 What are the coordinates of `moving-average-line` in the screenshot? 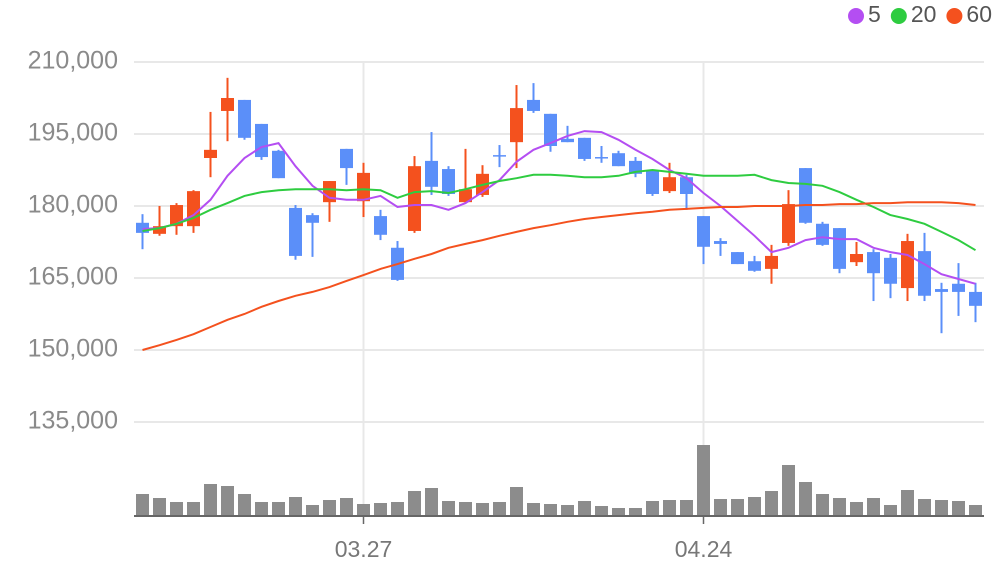 It's located at (559, 210).